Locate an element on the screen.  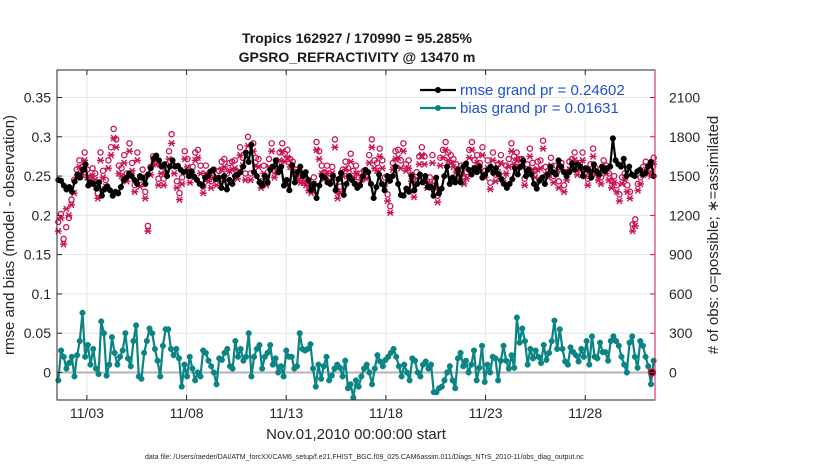
y2-tick-label: 0 is located at coordinates (673, 373).